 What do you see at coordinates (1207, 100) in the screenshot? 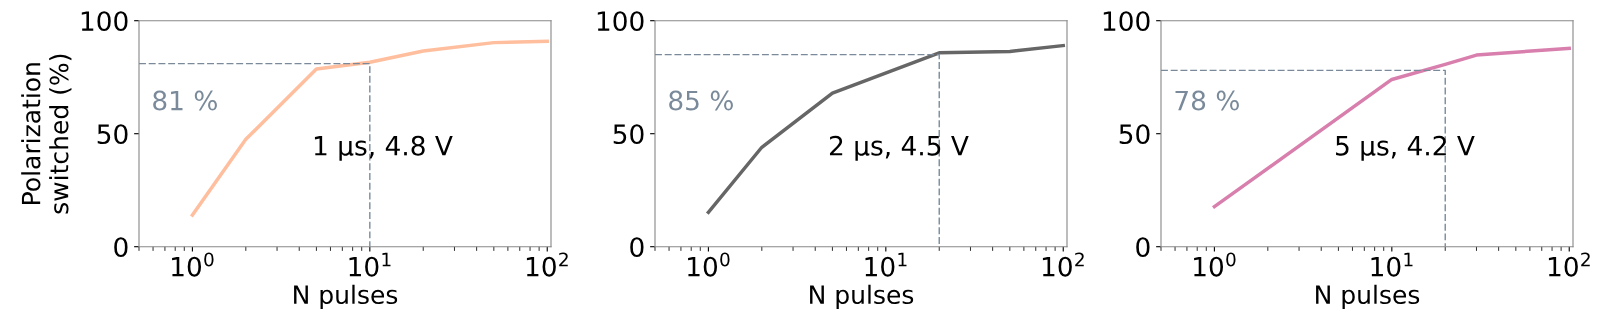
I see `annotation: 78 %` at bounding box center [1207, 100].